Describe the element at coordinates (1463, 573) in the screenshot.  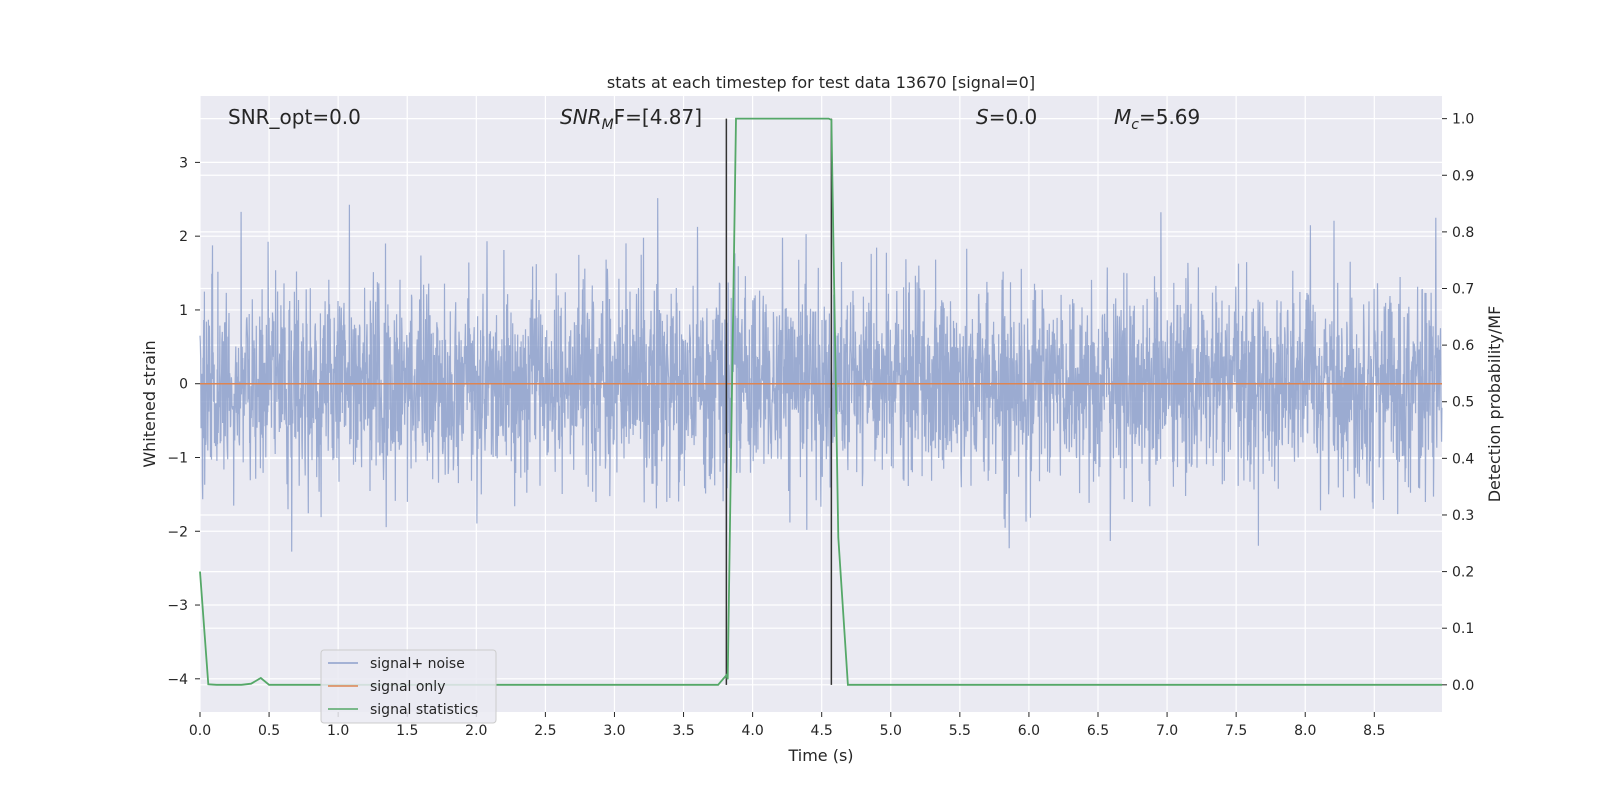
I see `y-right-tick-label: 0.2` at that location.